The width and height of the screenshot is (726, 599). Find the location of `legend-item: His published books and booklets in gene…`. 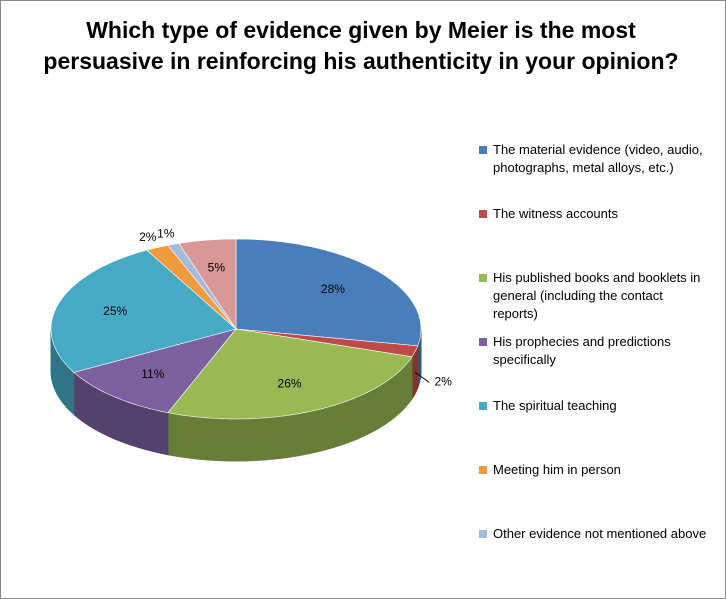

legend-item: His published books and booklets in gene… is located at coordinates (594, 296).